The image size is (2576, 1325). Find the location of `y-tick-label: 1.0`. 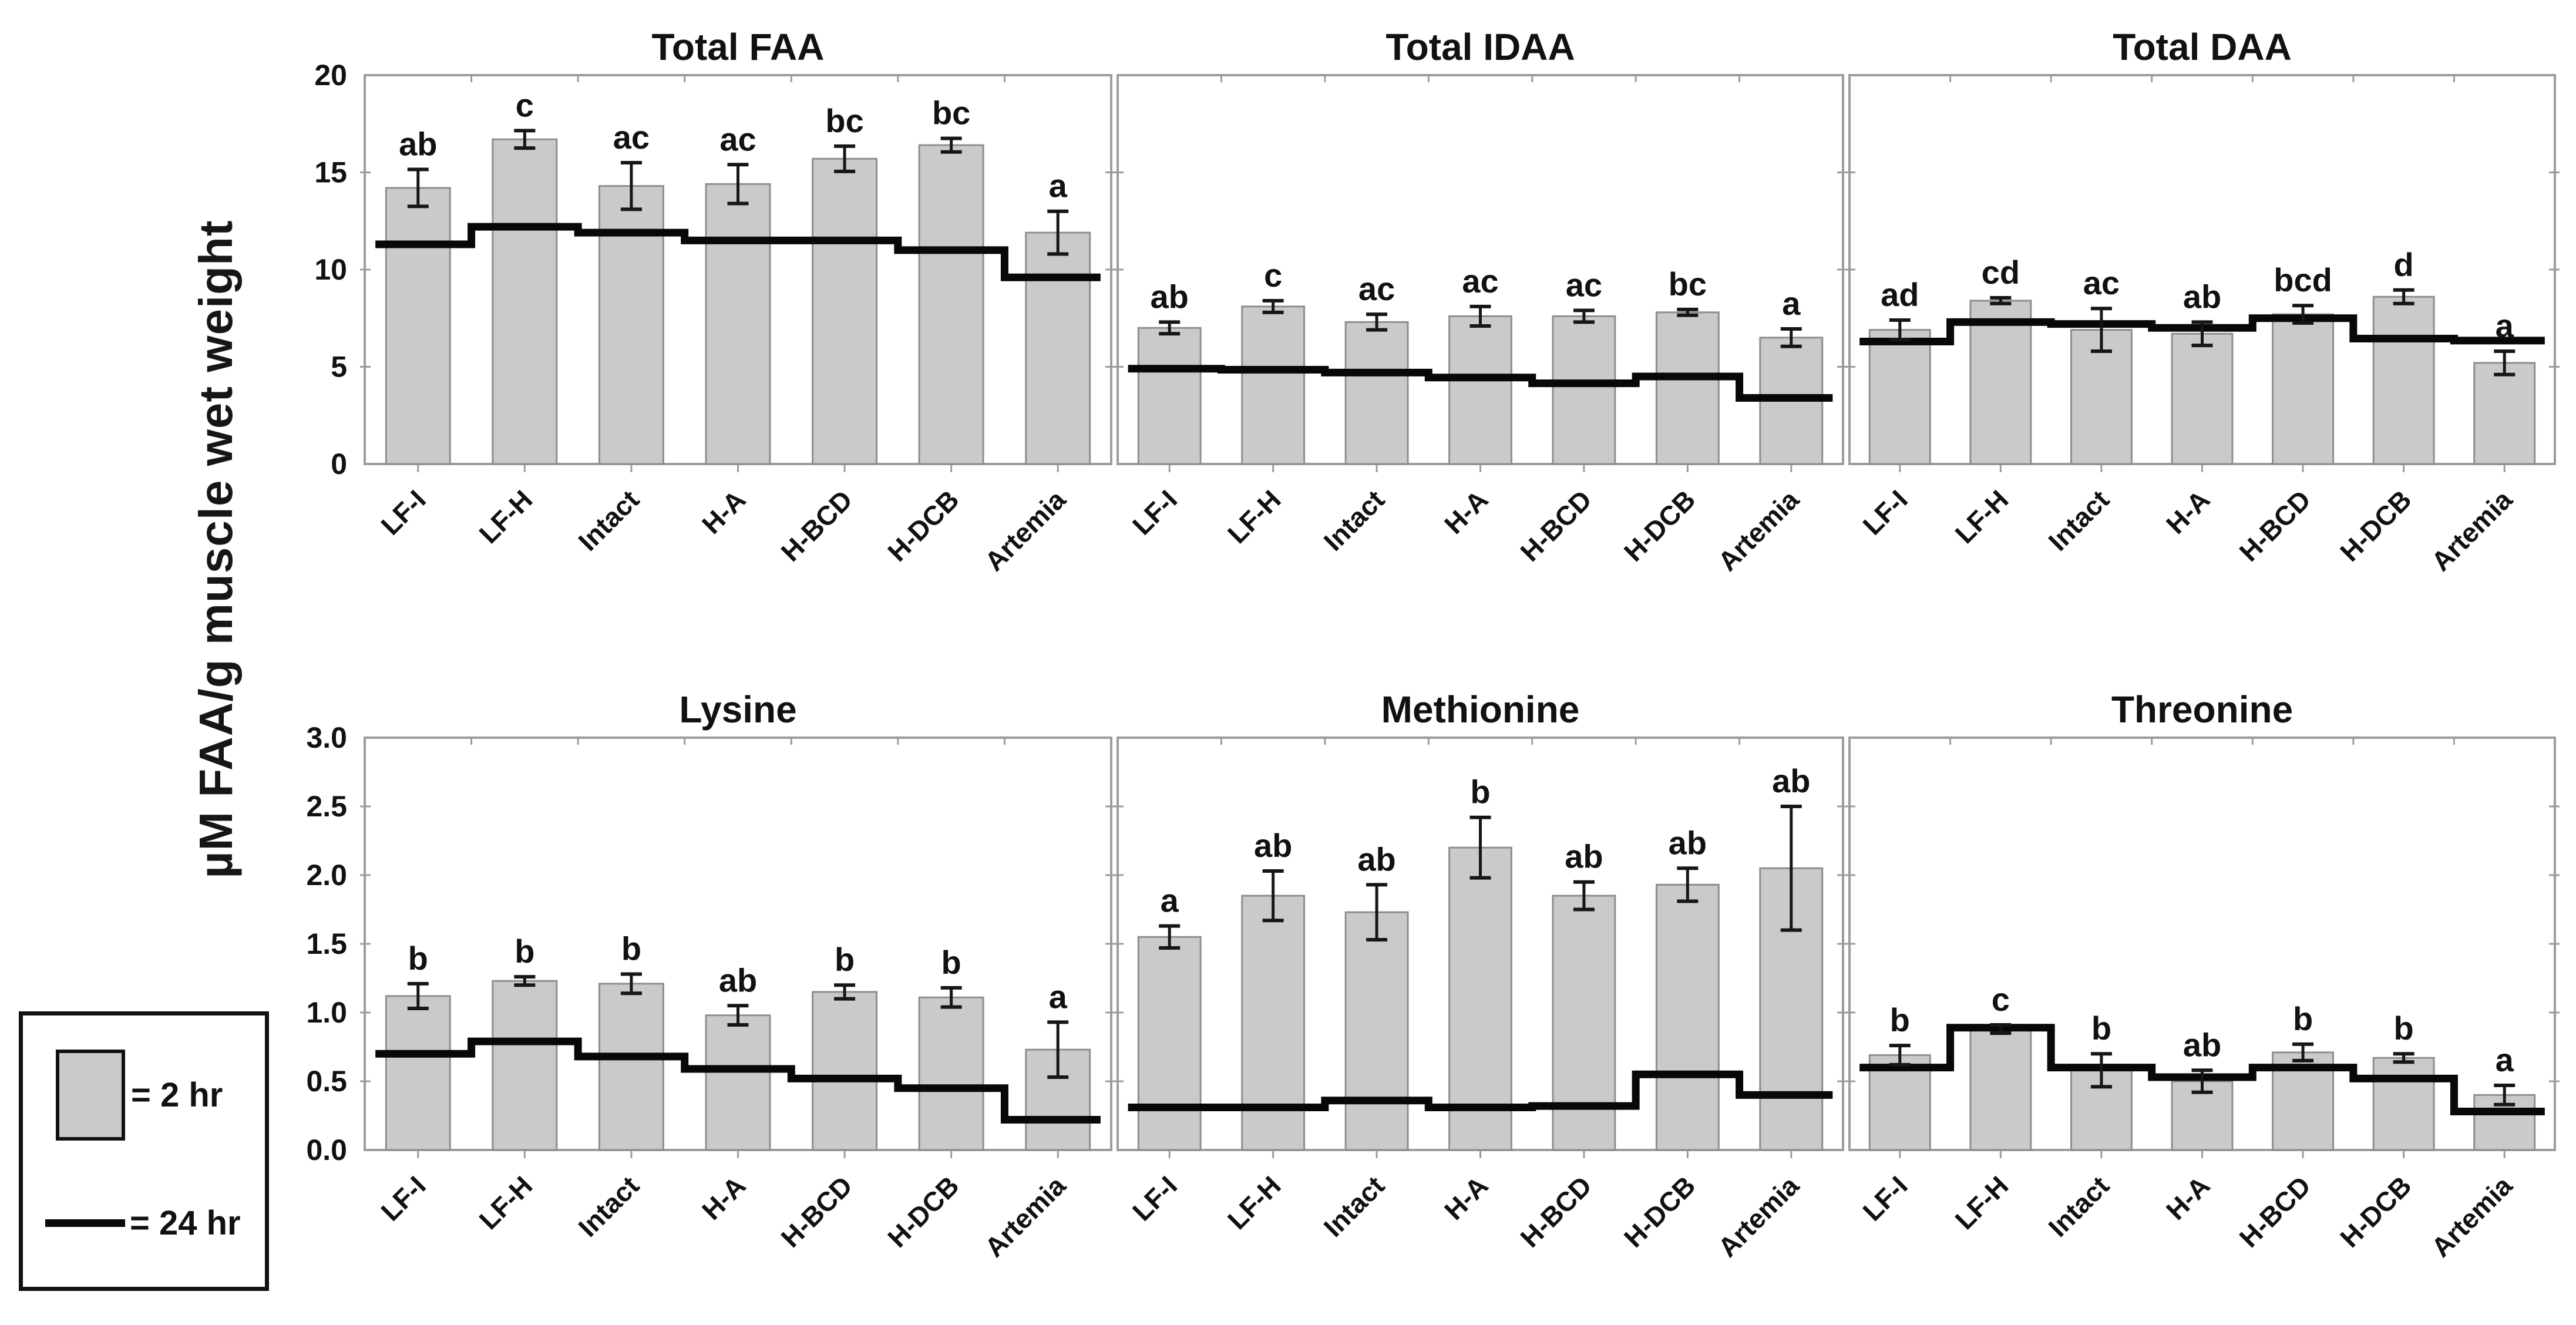

y-tick-label: 1.0 is located at coordinates (326, 1012).